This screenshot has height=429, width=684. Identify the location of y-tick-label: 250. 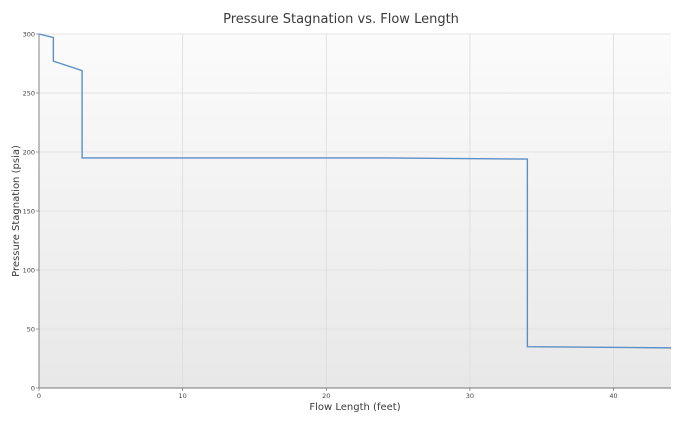
(29, 93).